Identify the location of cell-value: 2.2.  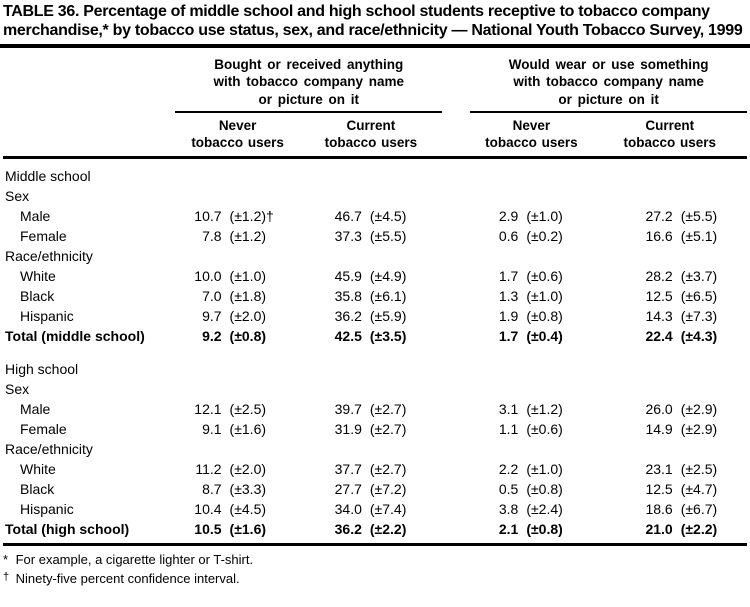
(508, 469).